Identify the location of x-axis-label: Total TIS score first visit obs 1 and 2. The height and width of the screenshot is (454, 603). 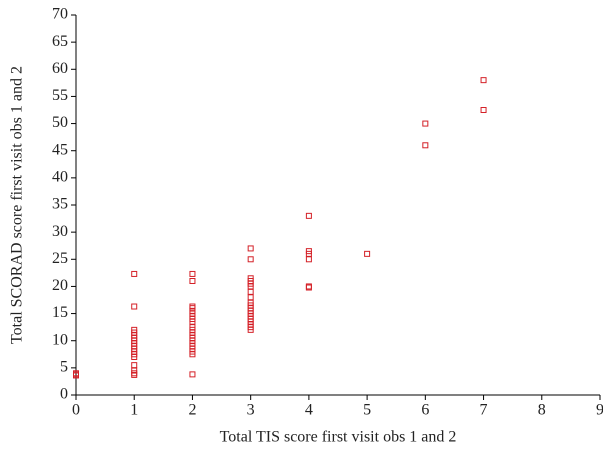
(338, 437).